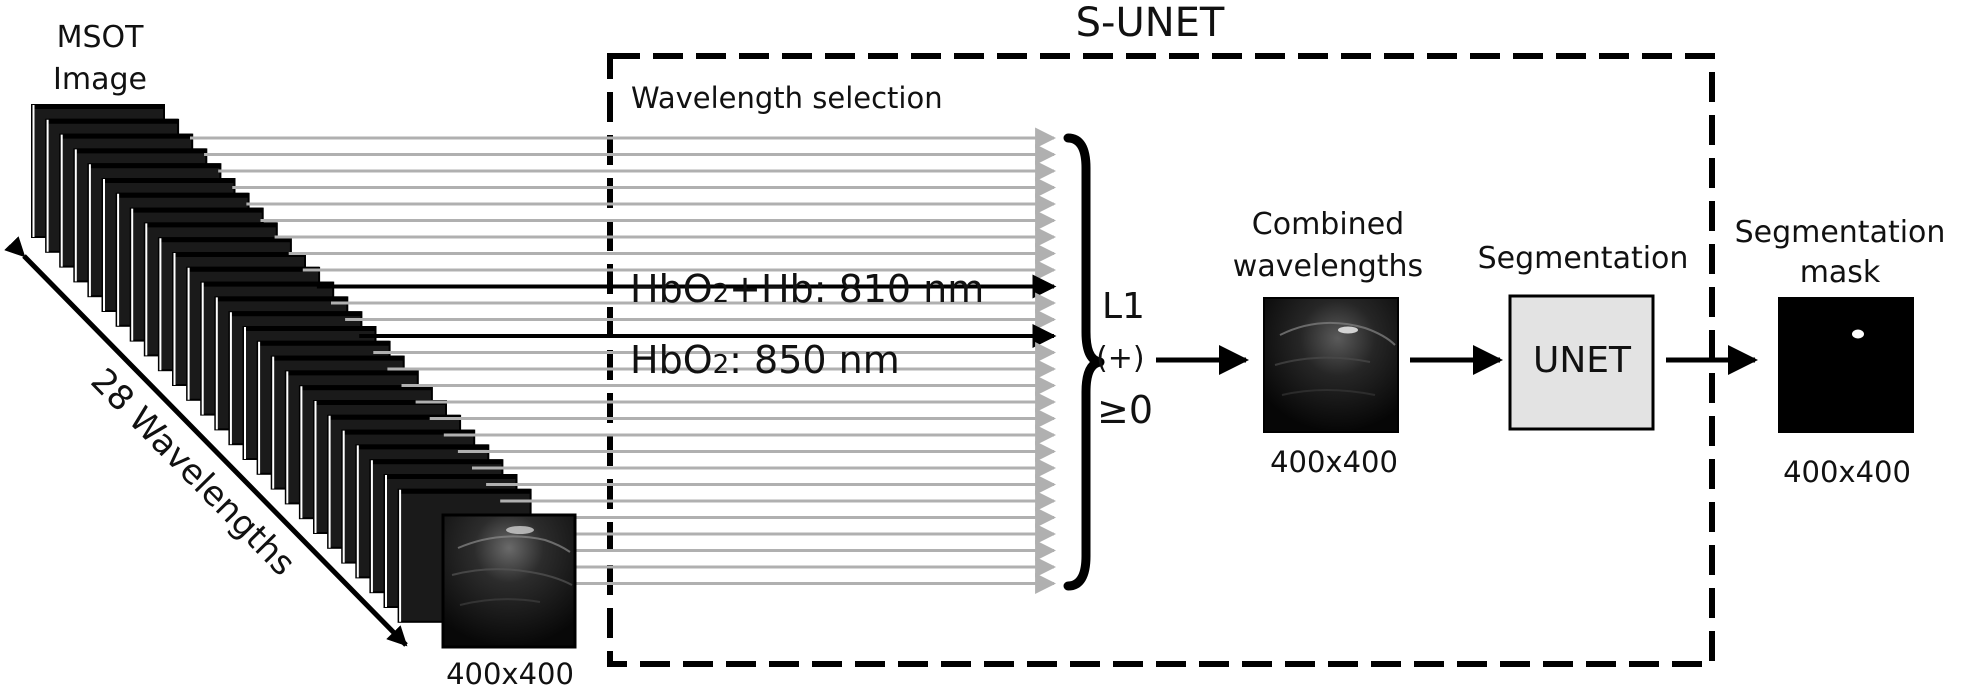 This screenshot has width=1969, height=696. I want to click on mask-size-label: 400x400, so click(1847, 472).